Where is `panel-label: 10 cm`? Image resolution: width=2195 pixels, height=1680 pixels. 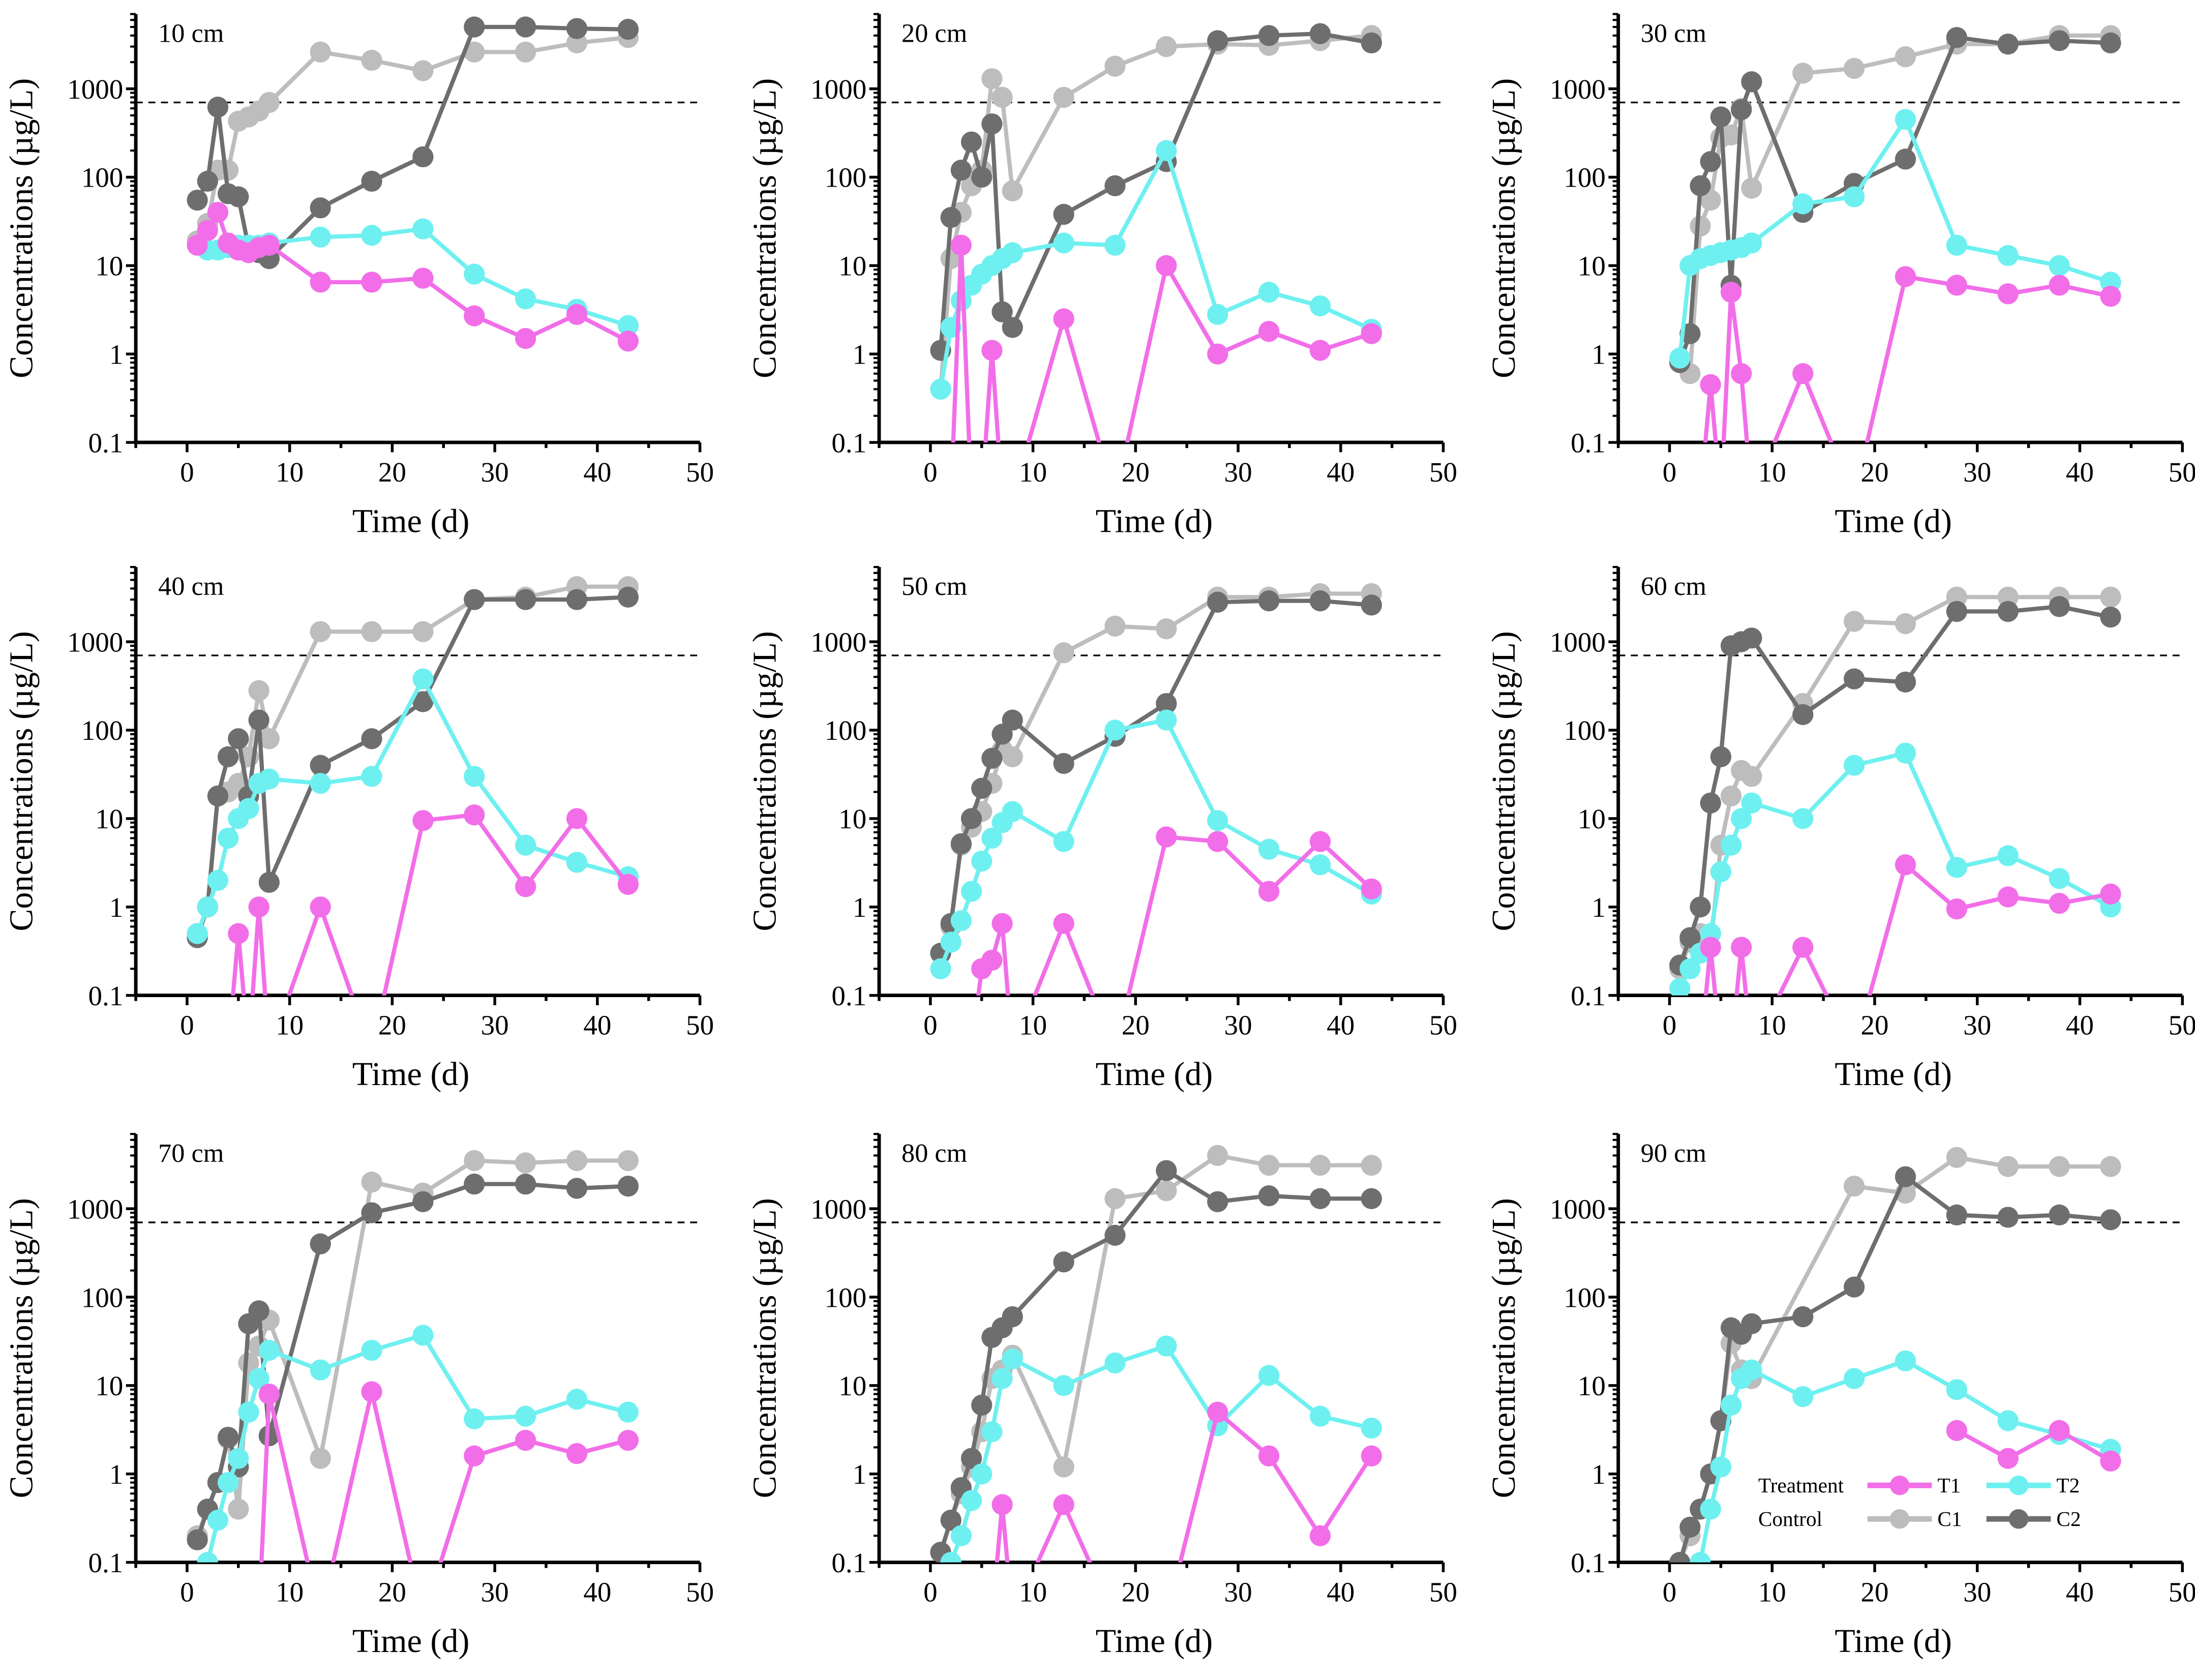
panel-label: 10 cm is located at coordinates (191, 33).